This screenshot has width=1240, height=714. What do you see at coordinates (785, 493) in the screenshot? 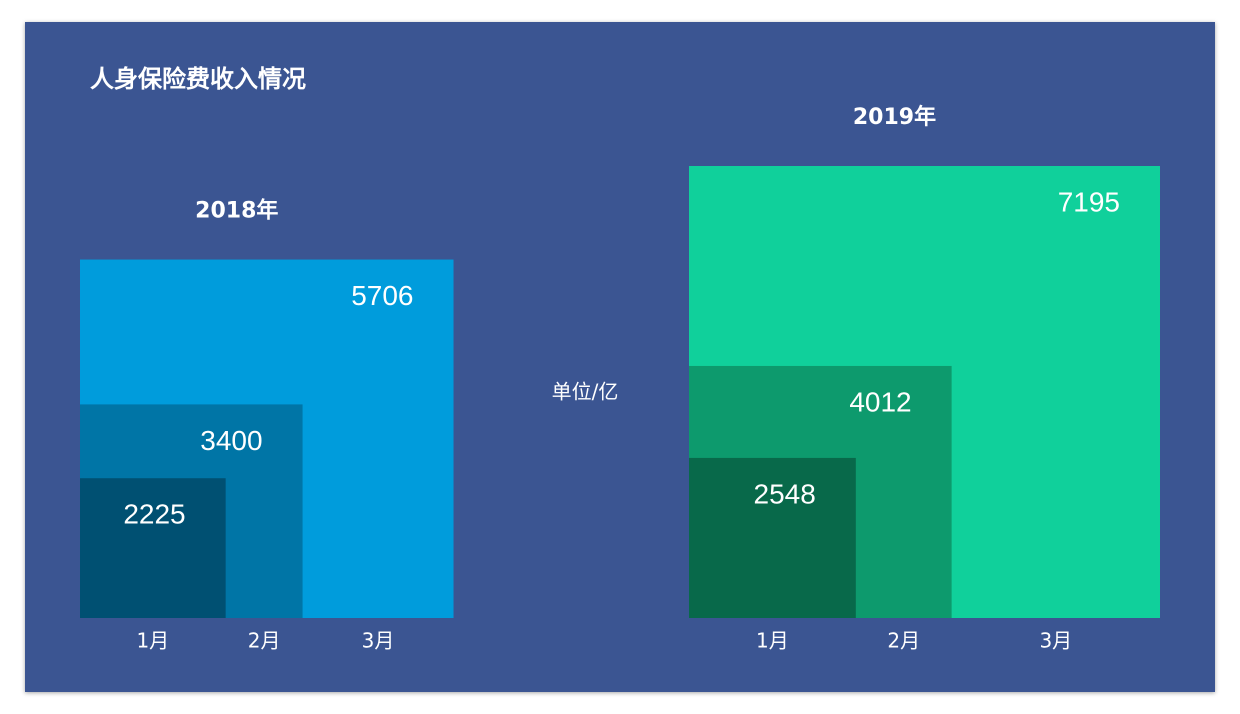
I see `value-label: 2548` at bounding box center [785, 493].